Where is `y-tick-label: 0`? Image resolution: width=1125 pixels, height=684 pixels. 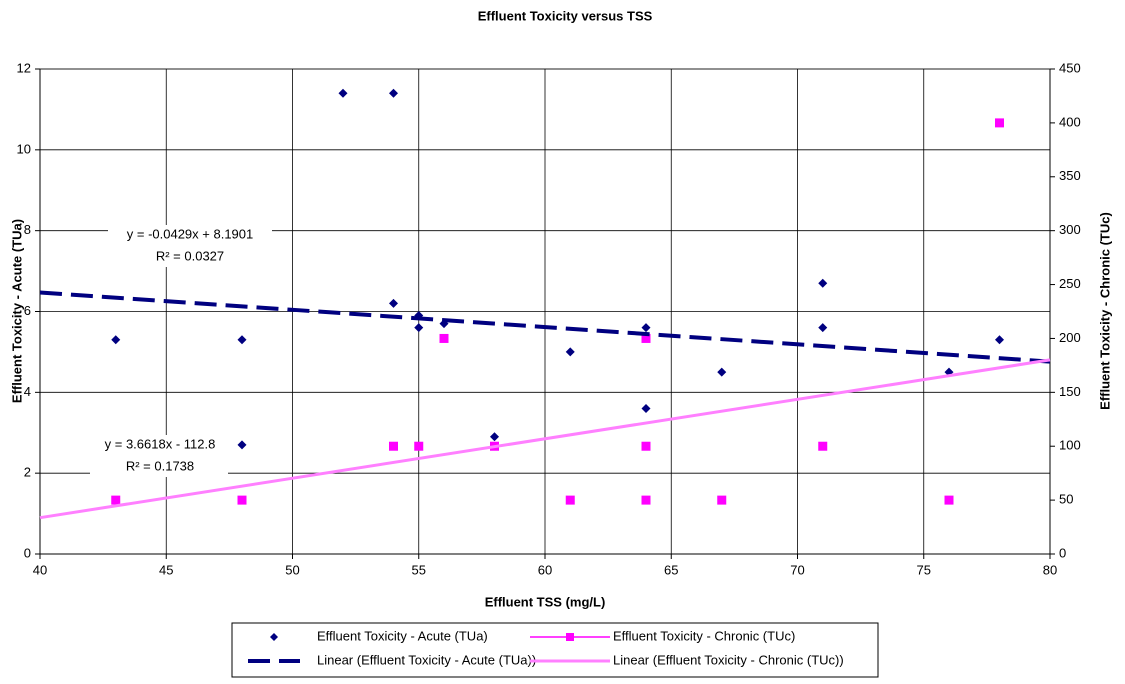 y-tick-label: 0 is located at coordinates (27, 552).